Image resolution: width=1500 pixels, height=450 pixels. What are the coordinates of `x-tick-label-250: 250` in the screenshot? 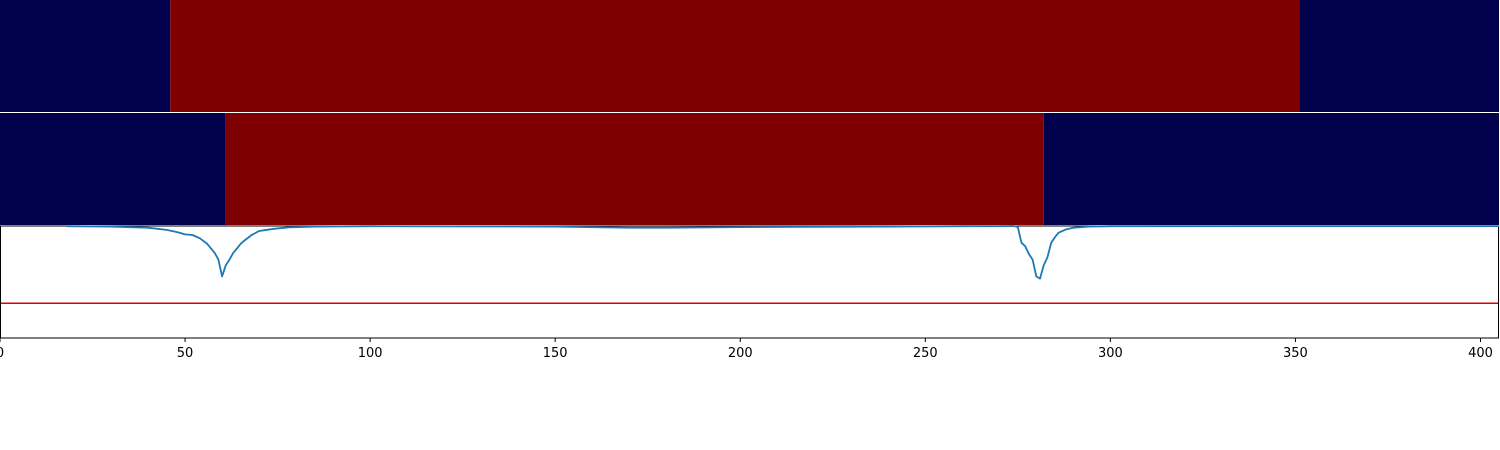 It's located at (925, 353).